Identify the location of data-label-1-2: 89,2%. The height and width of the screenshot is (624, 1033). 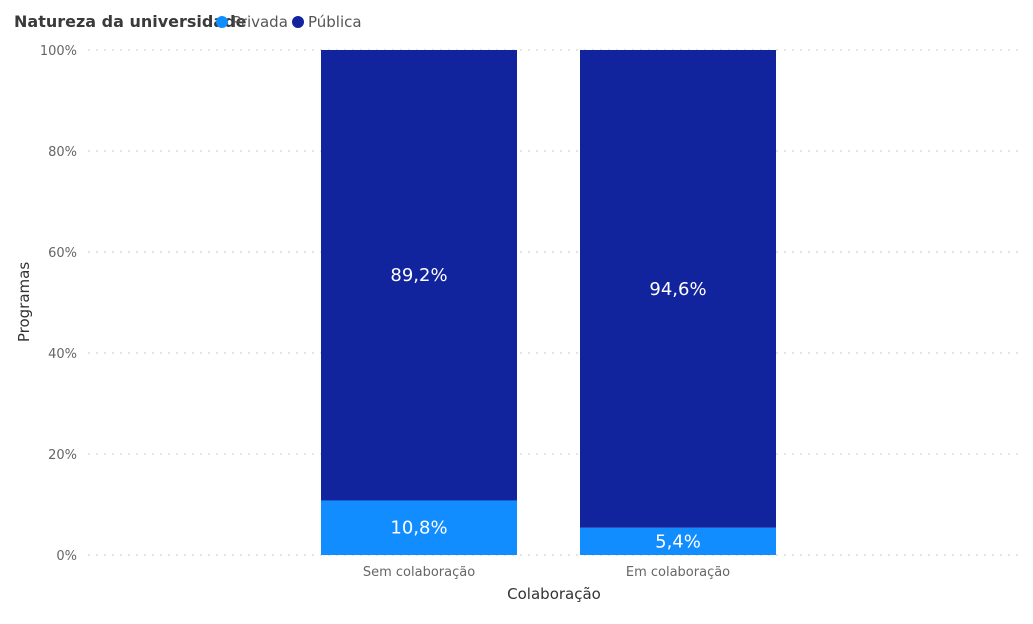
(418, 275).